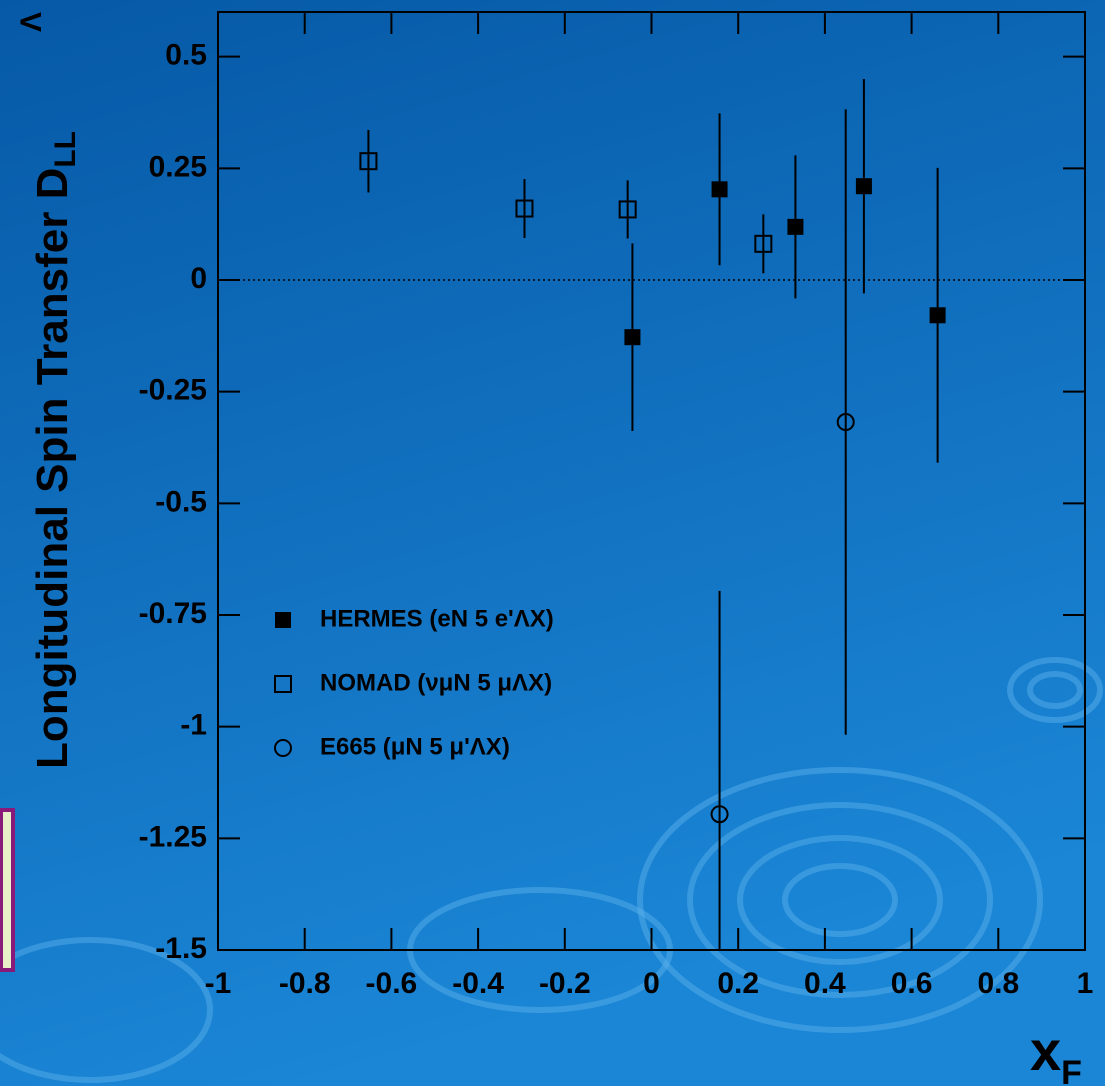 The width and height of the screenshot is (1105, 1086). I want to click on x-tick-label: 1, so click(1085, 983).